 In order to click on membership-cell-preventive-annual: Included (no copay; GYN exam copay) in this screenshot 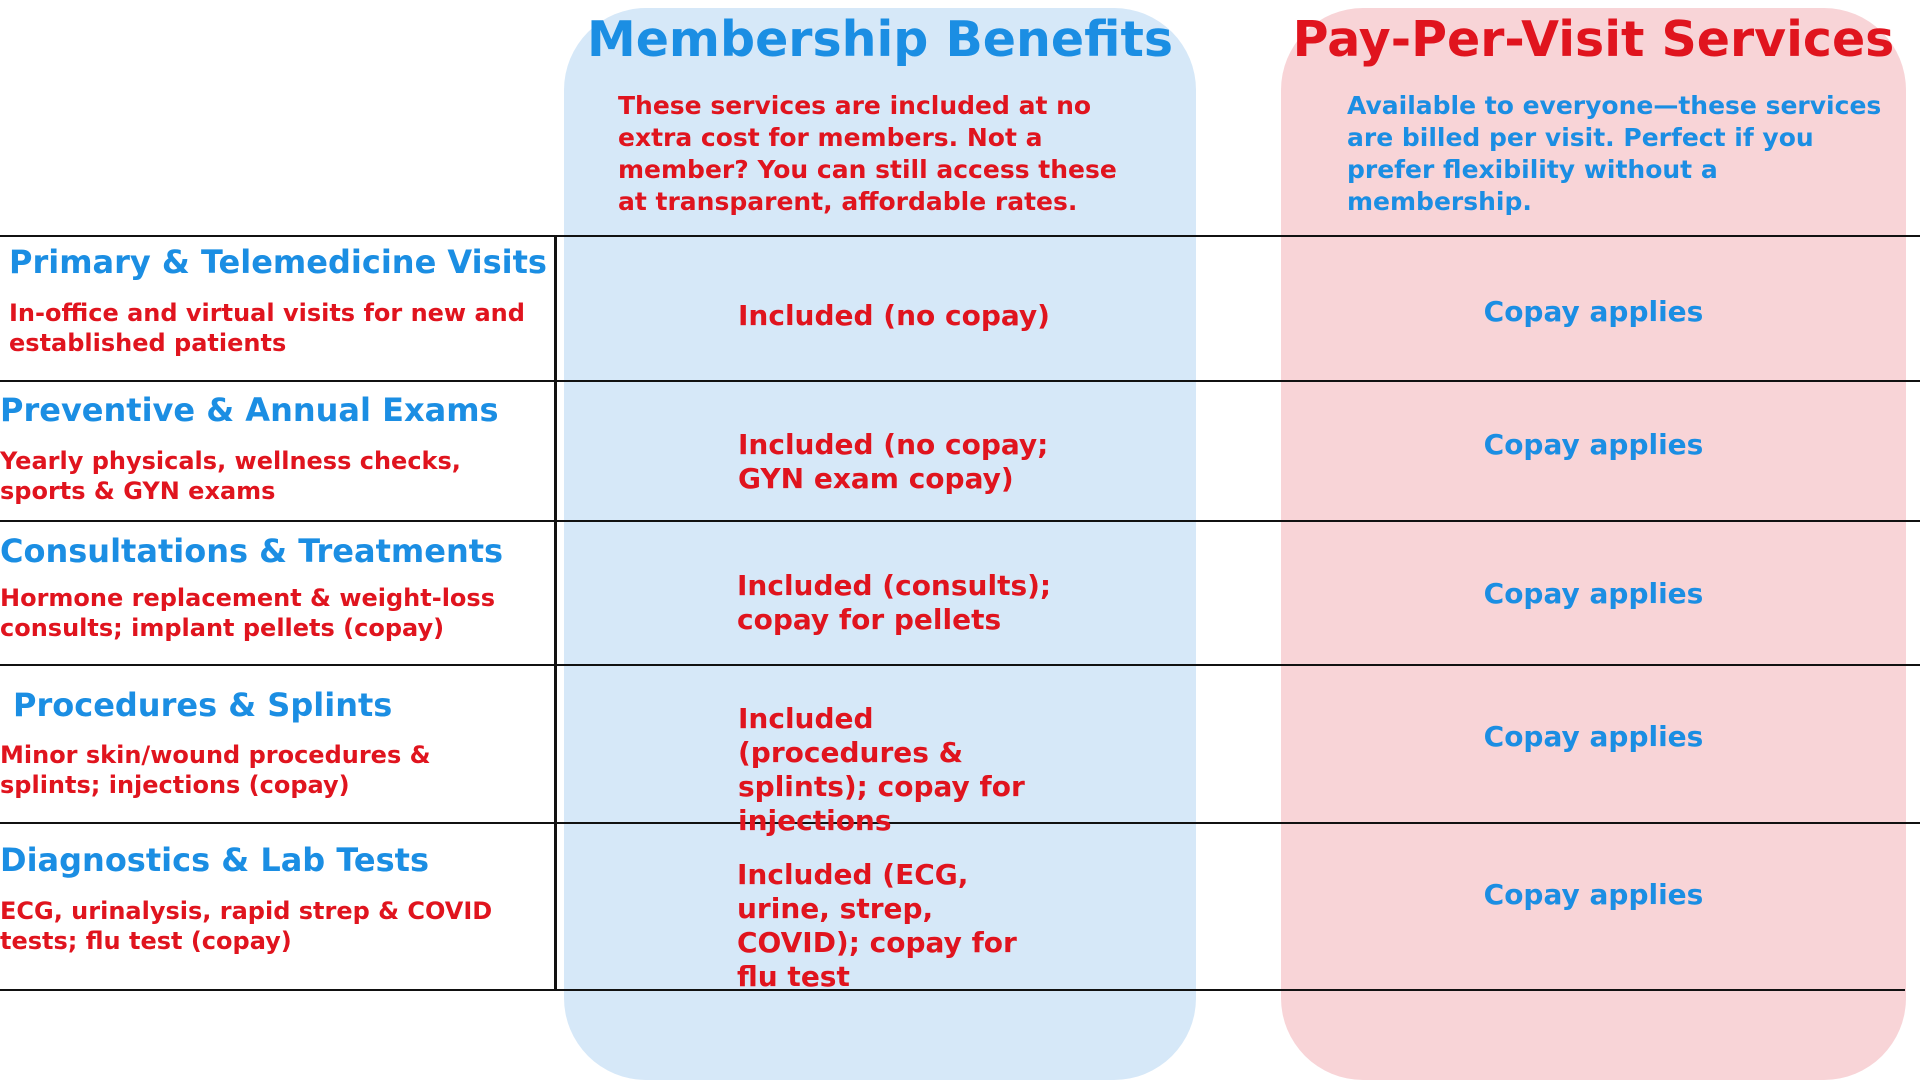, I will do `click(893, 461)`.